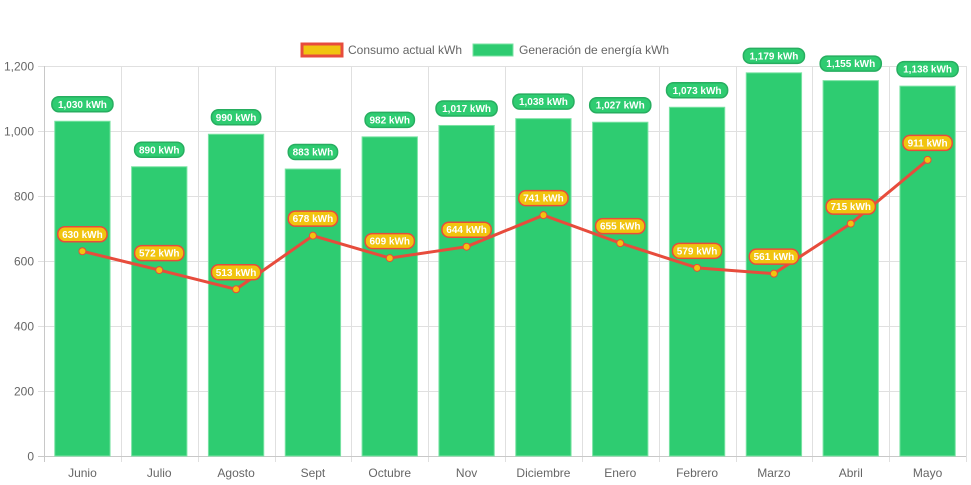 This screenshot has width=971, height=485. I want to click on bar-value-label: 890 kWh, so click(159, 149).